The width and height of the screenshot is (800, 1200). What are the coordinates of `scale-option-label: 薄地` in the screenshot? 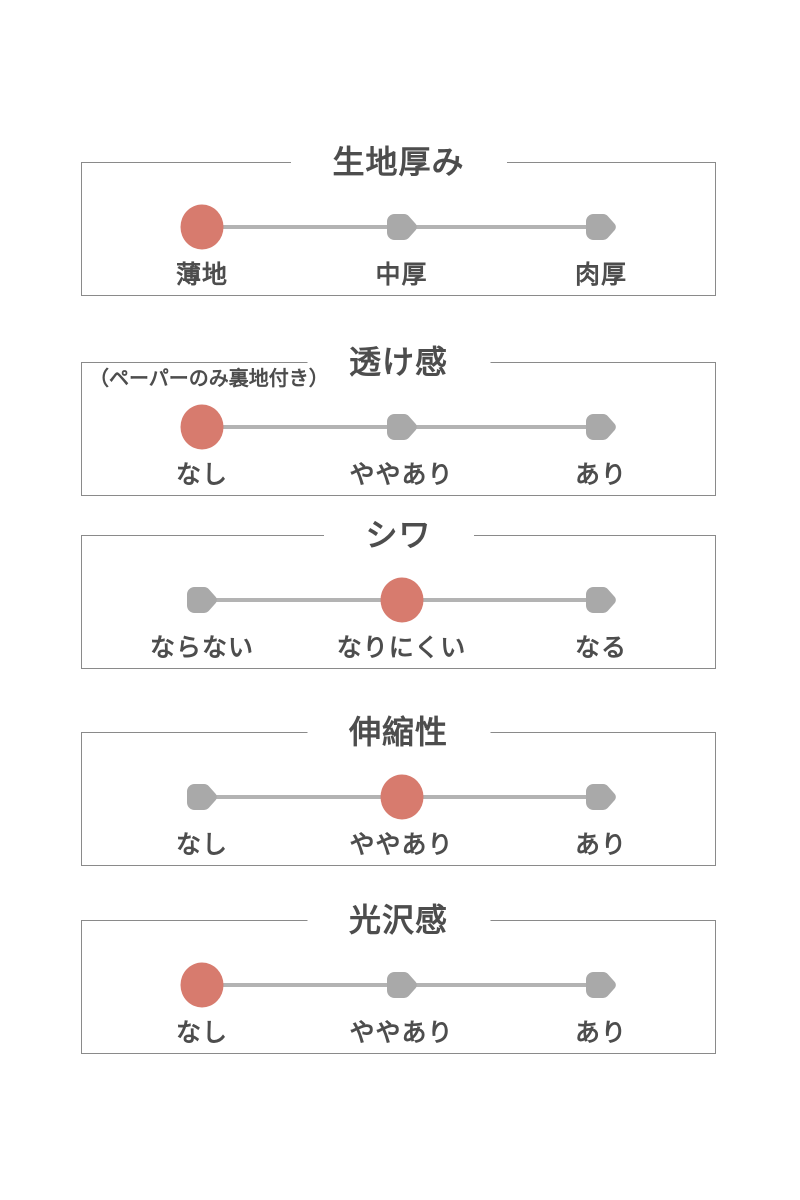 It's located at (202, 274).